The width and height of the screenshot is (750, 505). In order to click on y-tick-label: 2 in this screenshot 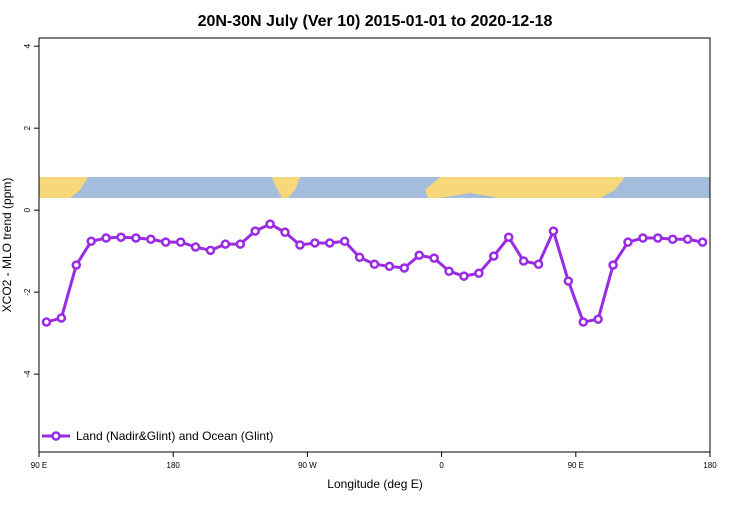, I will do `click(27, 127)`.